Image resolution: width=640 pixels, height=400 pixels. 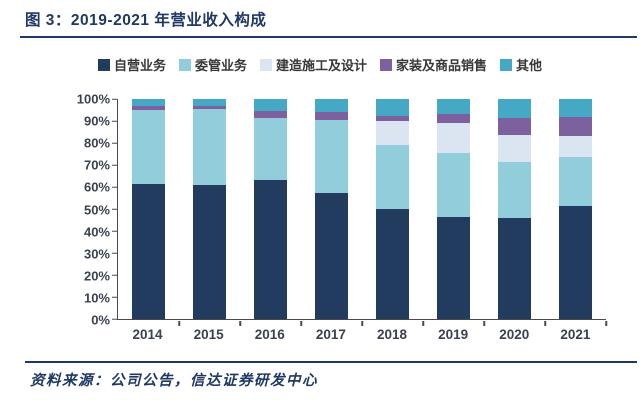 I want to click on bar-cell-2018, so click(x=392, y=209).